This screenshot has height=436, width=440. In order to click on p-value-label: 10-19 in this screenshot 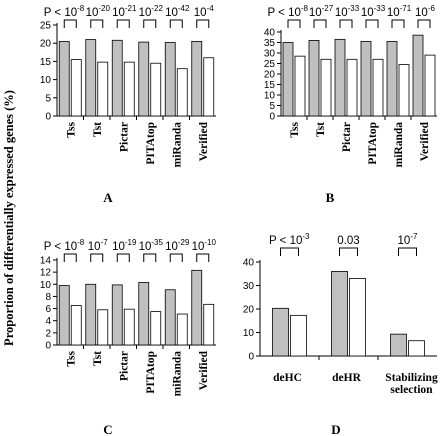, I will do `click(124, 245)`.